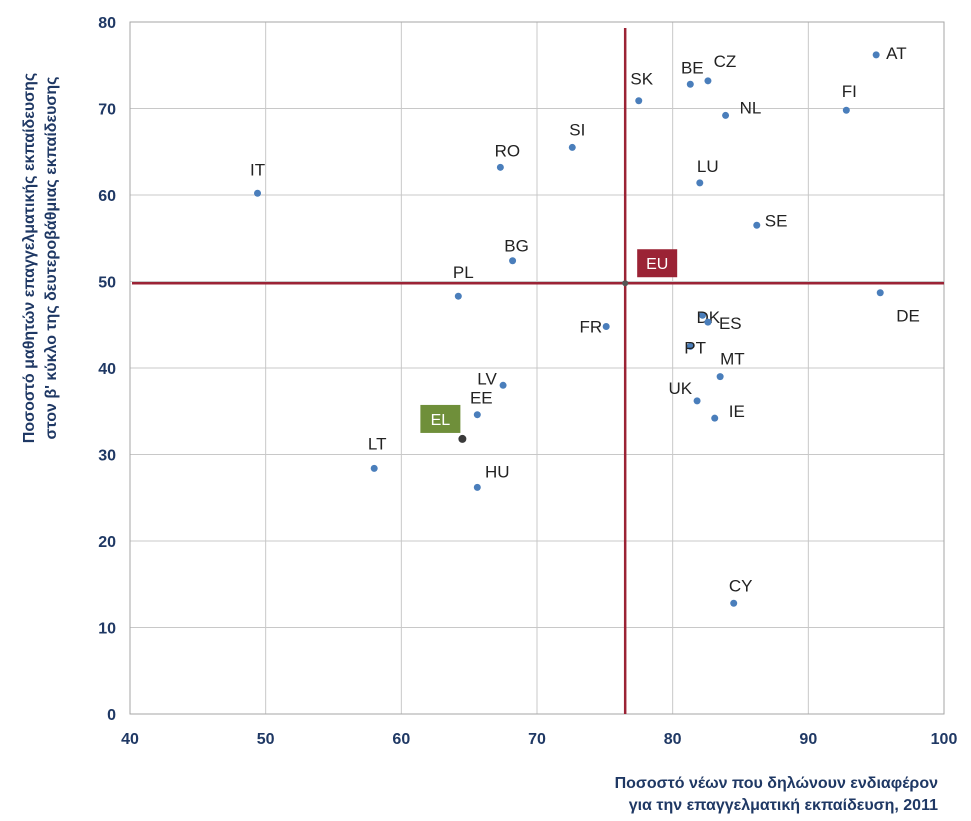 This screenshot has width=971, height=821. What do you see at coordinates (741, 108) in the screenshot?
I see `point-nl: NL` at bounding box center [741, 108].